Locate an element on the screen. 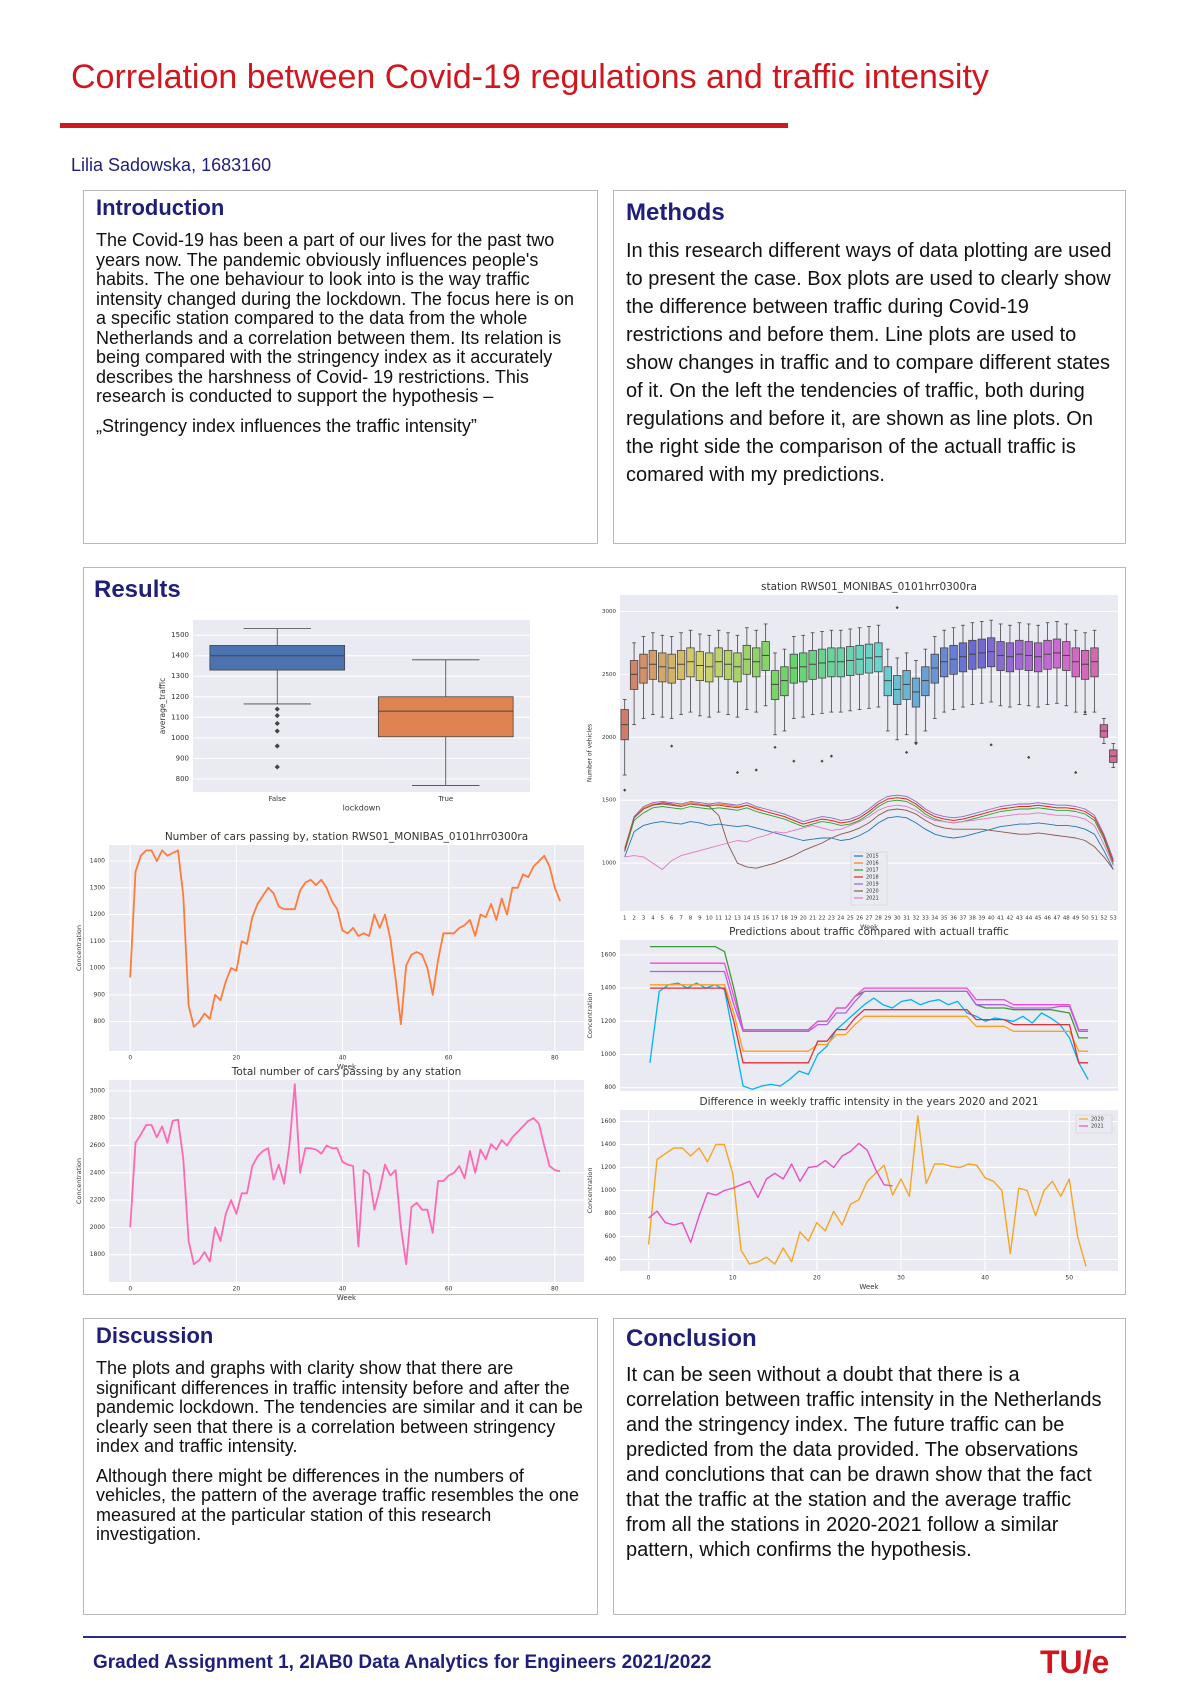 This screenshot has width=1200, height=1697. x-tick-label: 27 is located at coordinates (869, 919).